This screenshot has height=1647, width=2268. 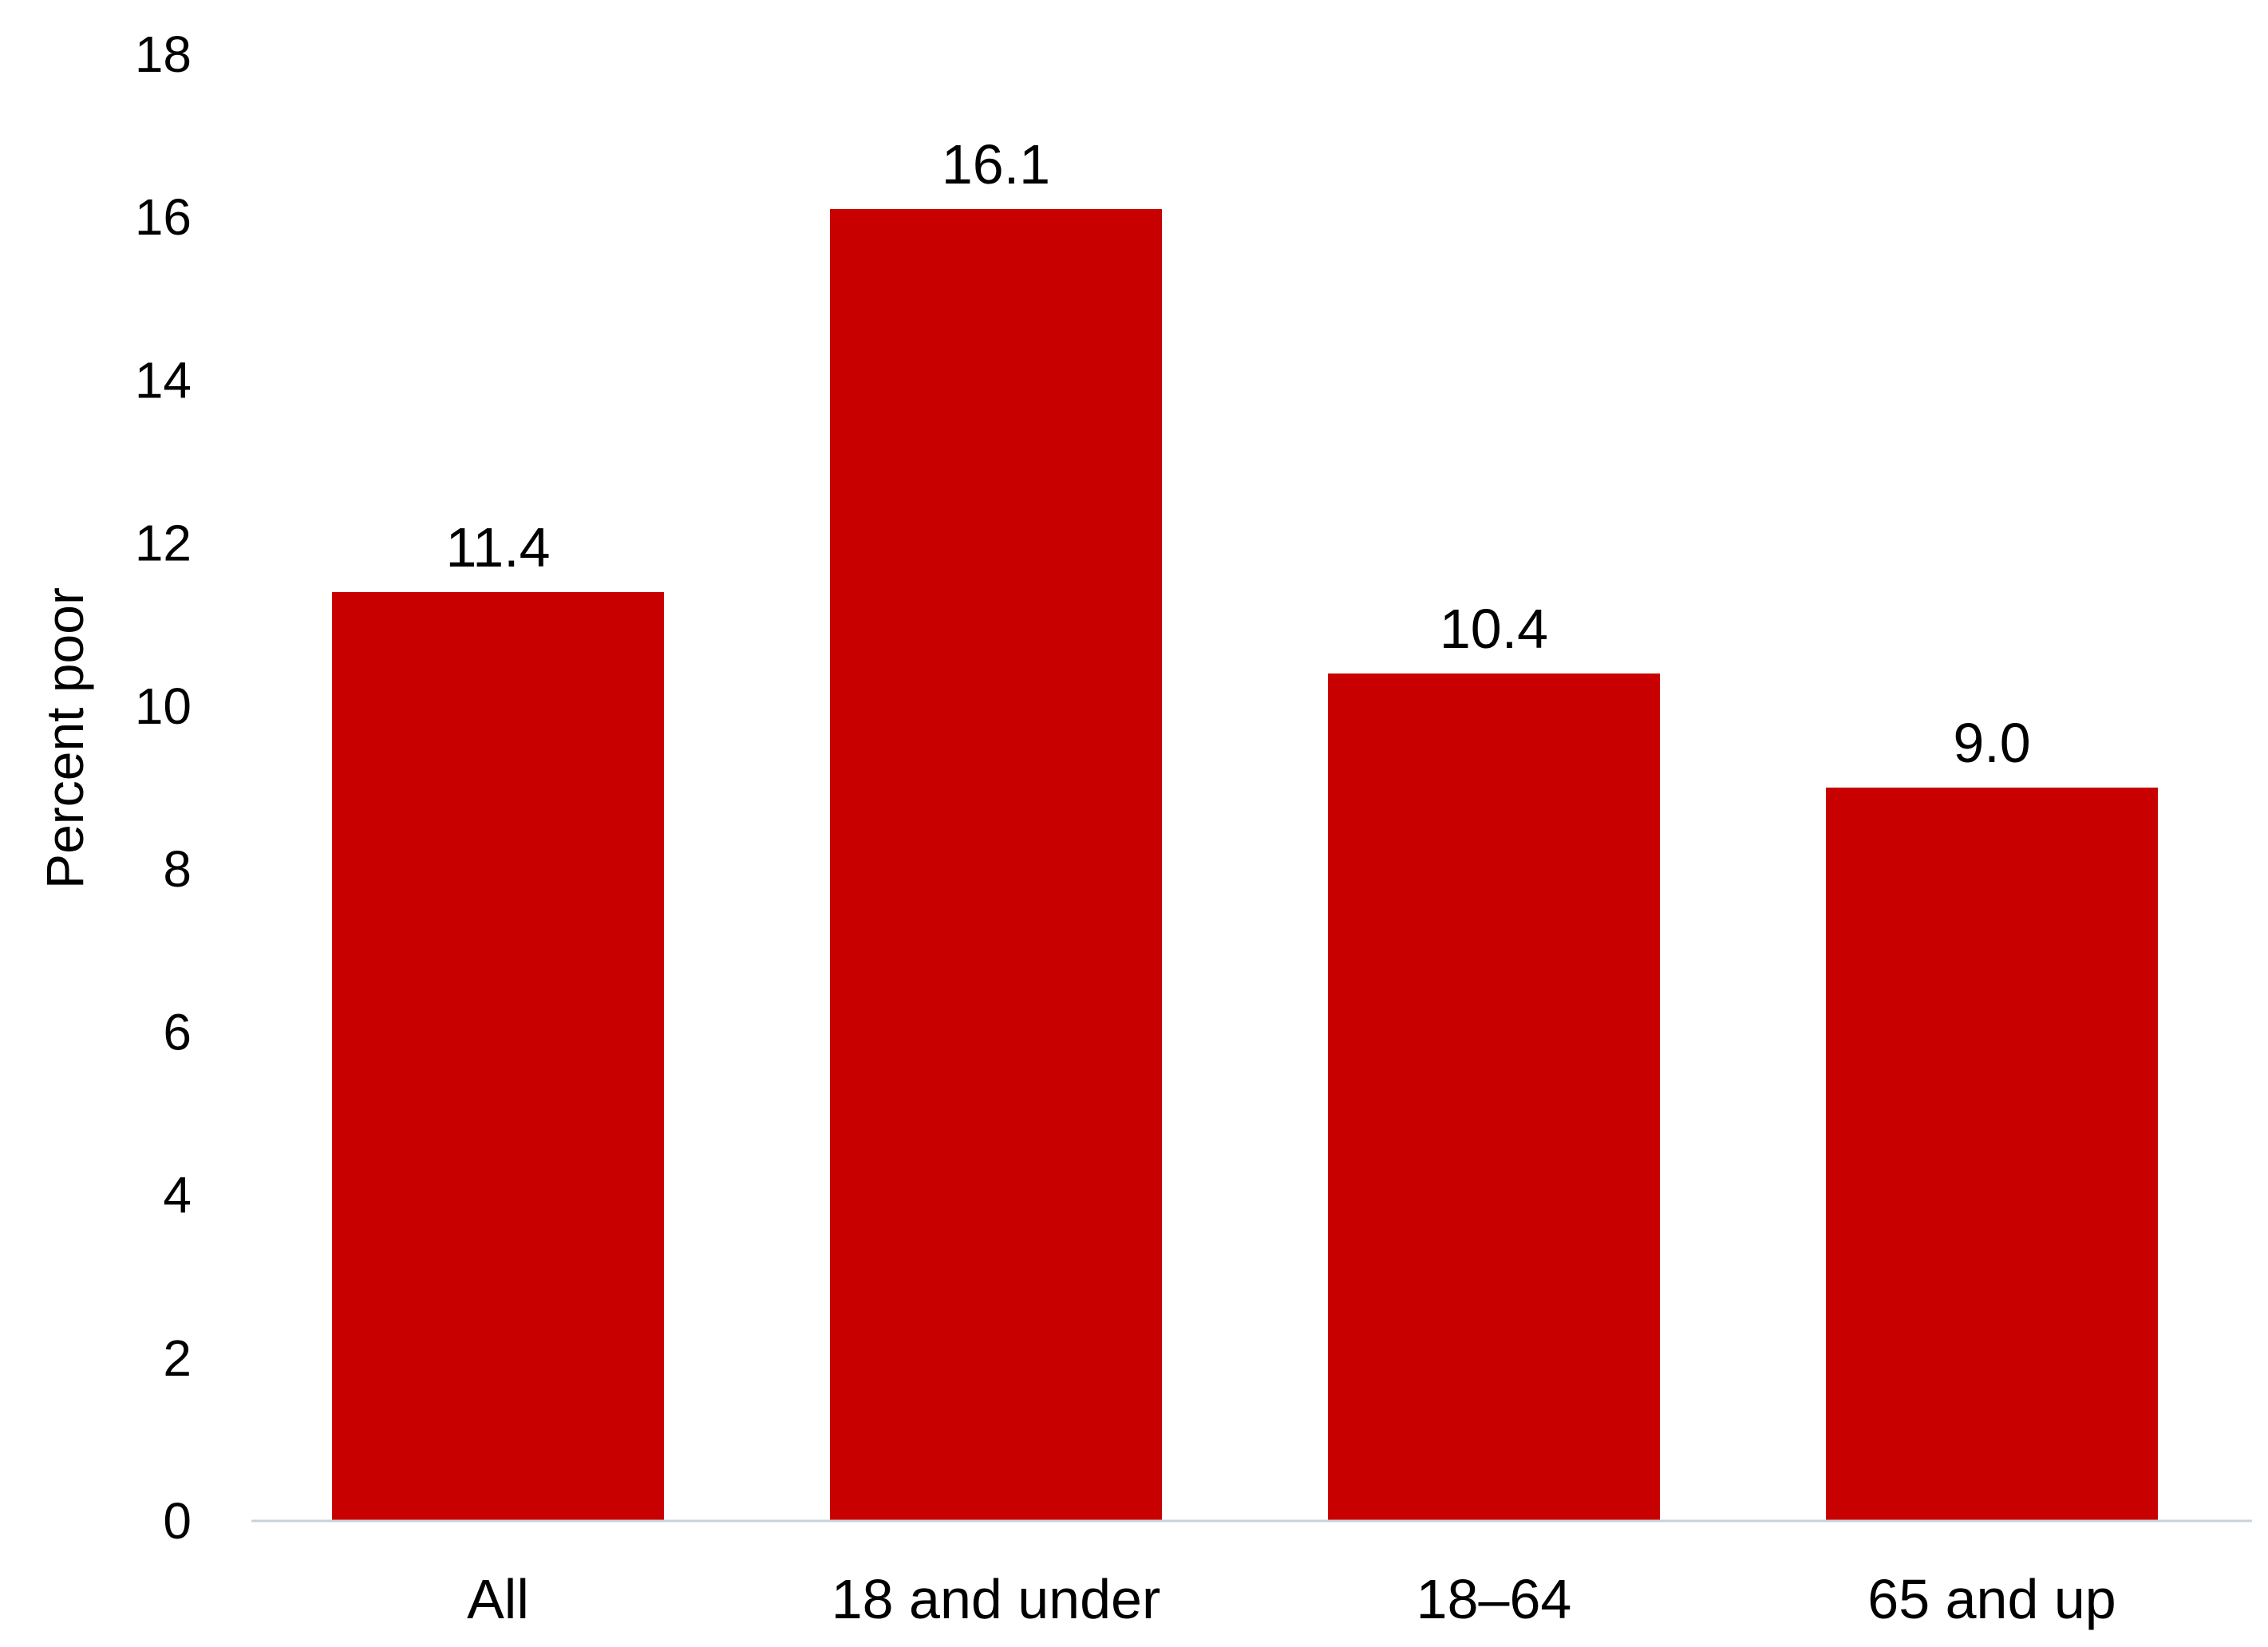 What do you see at coordinates (163, 54) in the screenshot?
I see `y-tick-label: 18` at bounding box center [163, 54].